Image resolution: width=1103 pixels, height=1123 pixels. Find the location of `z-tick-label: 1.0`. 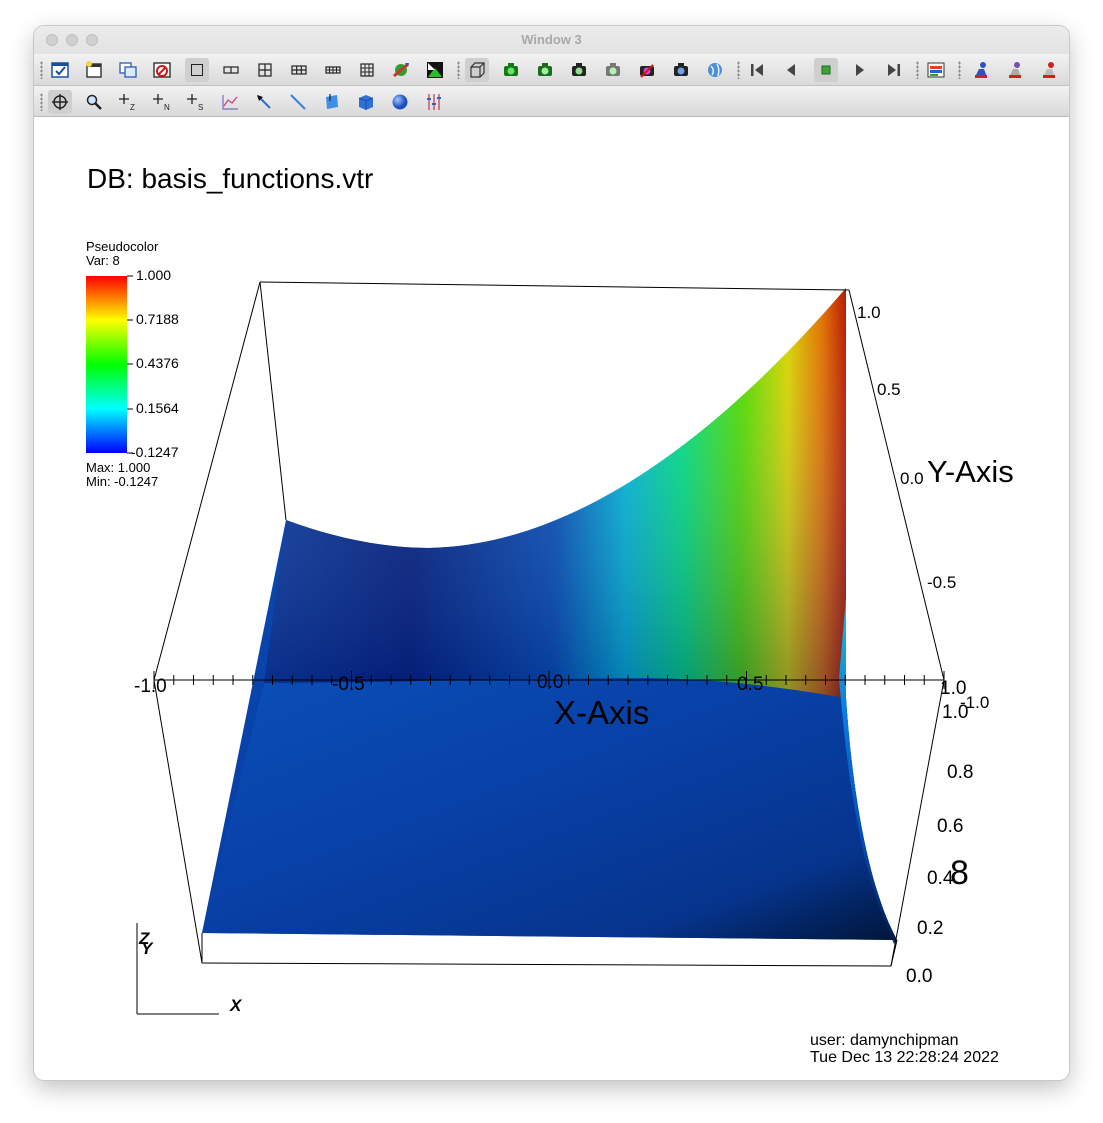

z-tick-label: 1.0 is located at coordinates (955, 712).